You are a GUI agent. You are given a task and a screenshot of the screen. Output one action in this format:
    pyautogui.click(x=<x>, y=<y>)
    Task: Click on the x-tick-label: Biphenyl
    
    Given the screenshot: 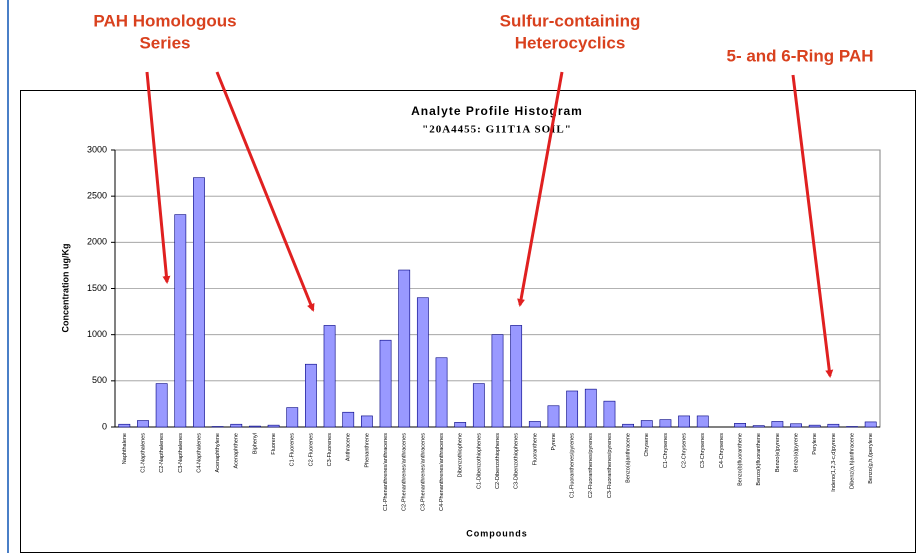 What is the action you would take?
    pyautogui.click(x=255, y=443)
    